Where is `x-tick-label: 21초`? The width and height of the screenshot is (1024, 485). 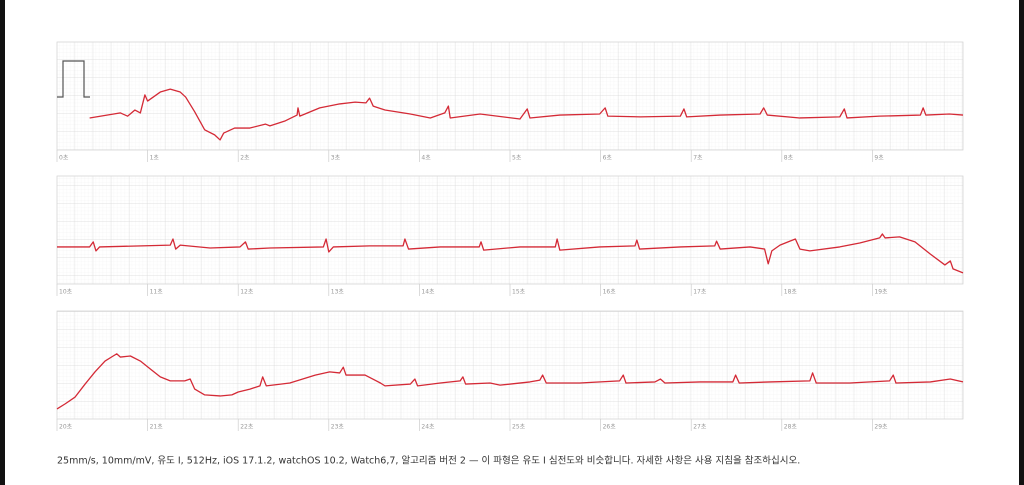 x-tick-label: 21초 is located at coordinates (157, 427).